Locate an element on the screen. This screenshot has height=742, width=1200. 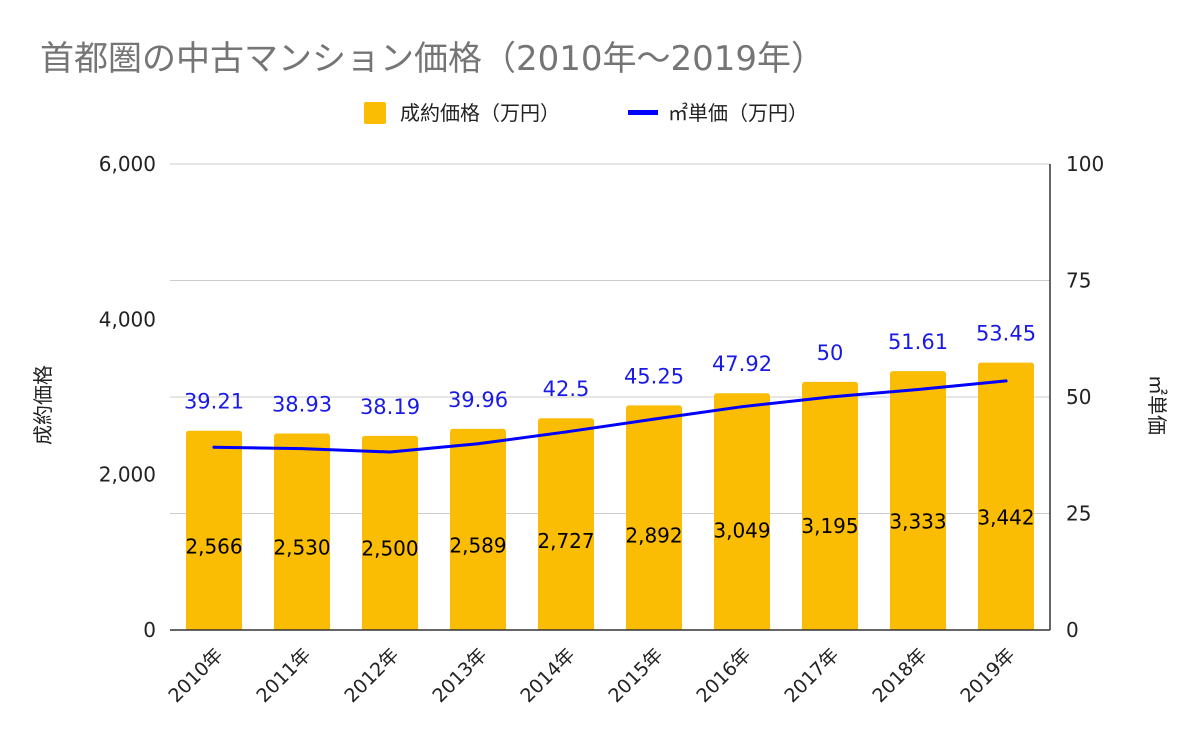
right-tick-label: 75 is located at coordinates (1078, 281).